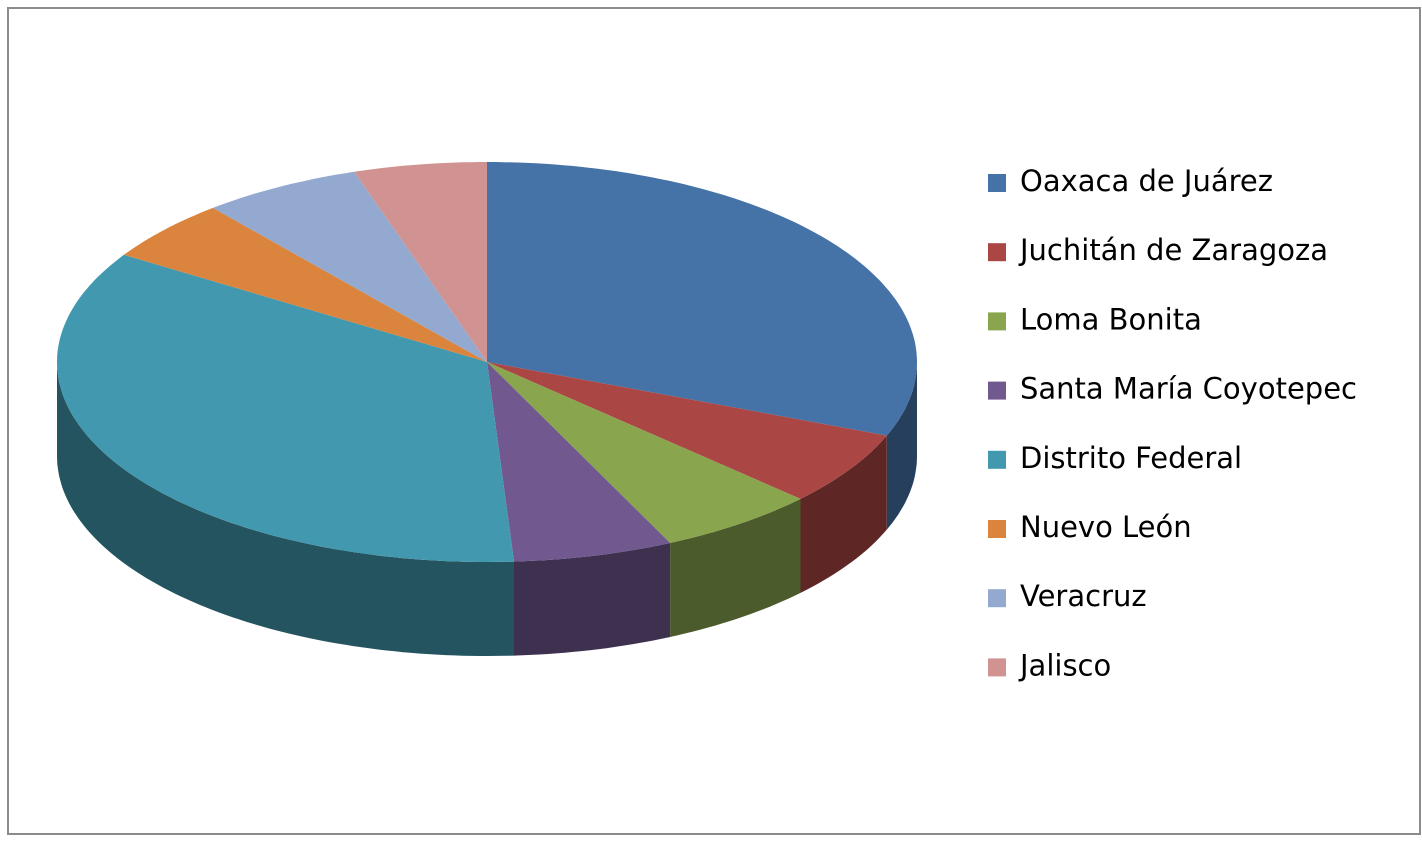  Describe the element at coordinates (1173, 250) in the screenshot. I see `legend-label: Juchitán de Zaragoza` at that location.